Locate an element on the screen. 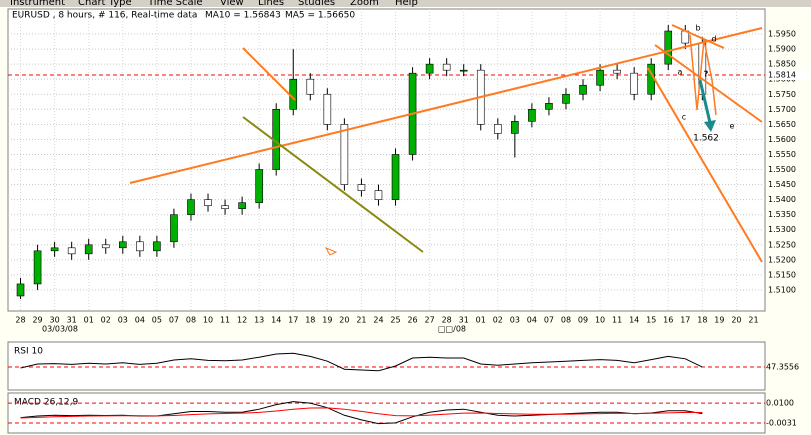 The image size is (811, 435). x-tick-label: 31 is located at coordinates (72, 320).